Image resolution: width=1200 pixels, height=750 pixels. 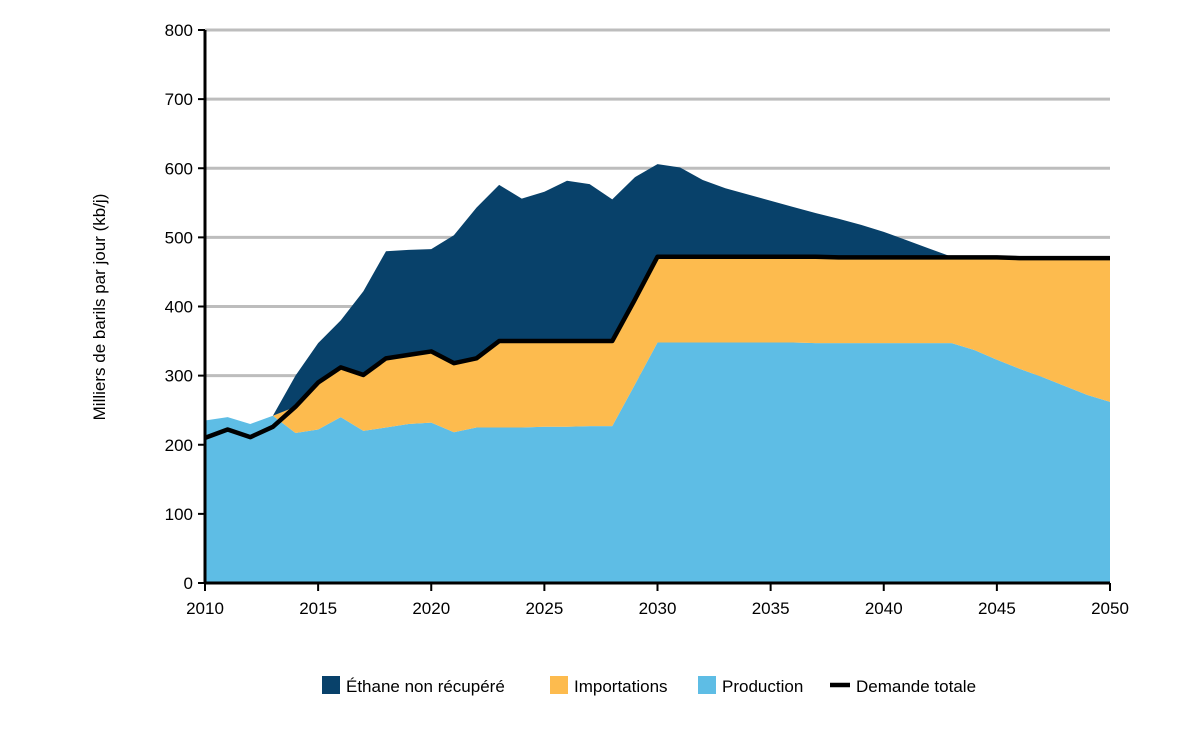 I want to click on y-tick-label: 600, so click(x=179, y=168).